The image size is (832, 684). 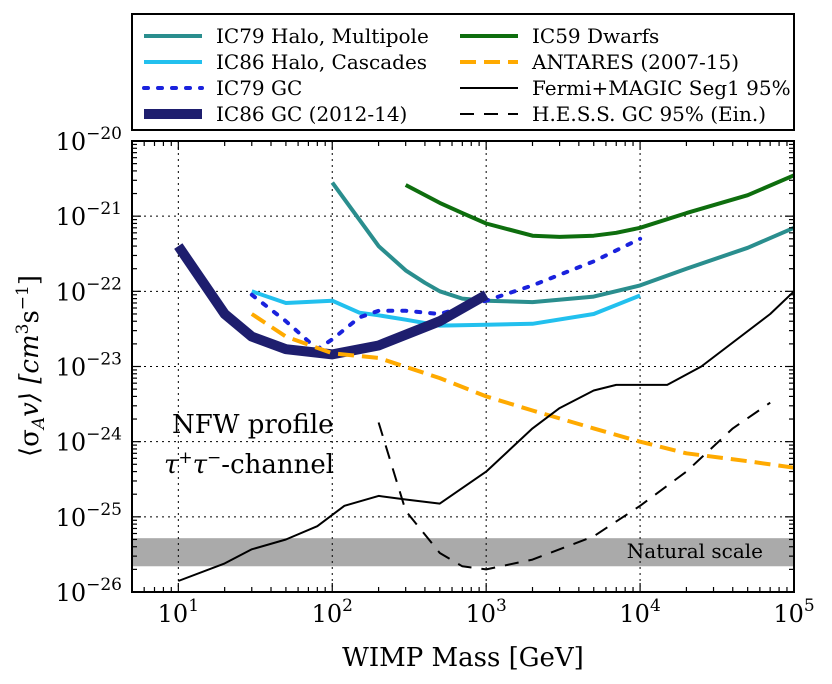 I want to click on channel-suffix: -channel, so click(x=277, y=465).